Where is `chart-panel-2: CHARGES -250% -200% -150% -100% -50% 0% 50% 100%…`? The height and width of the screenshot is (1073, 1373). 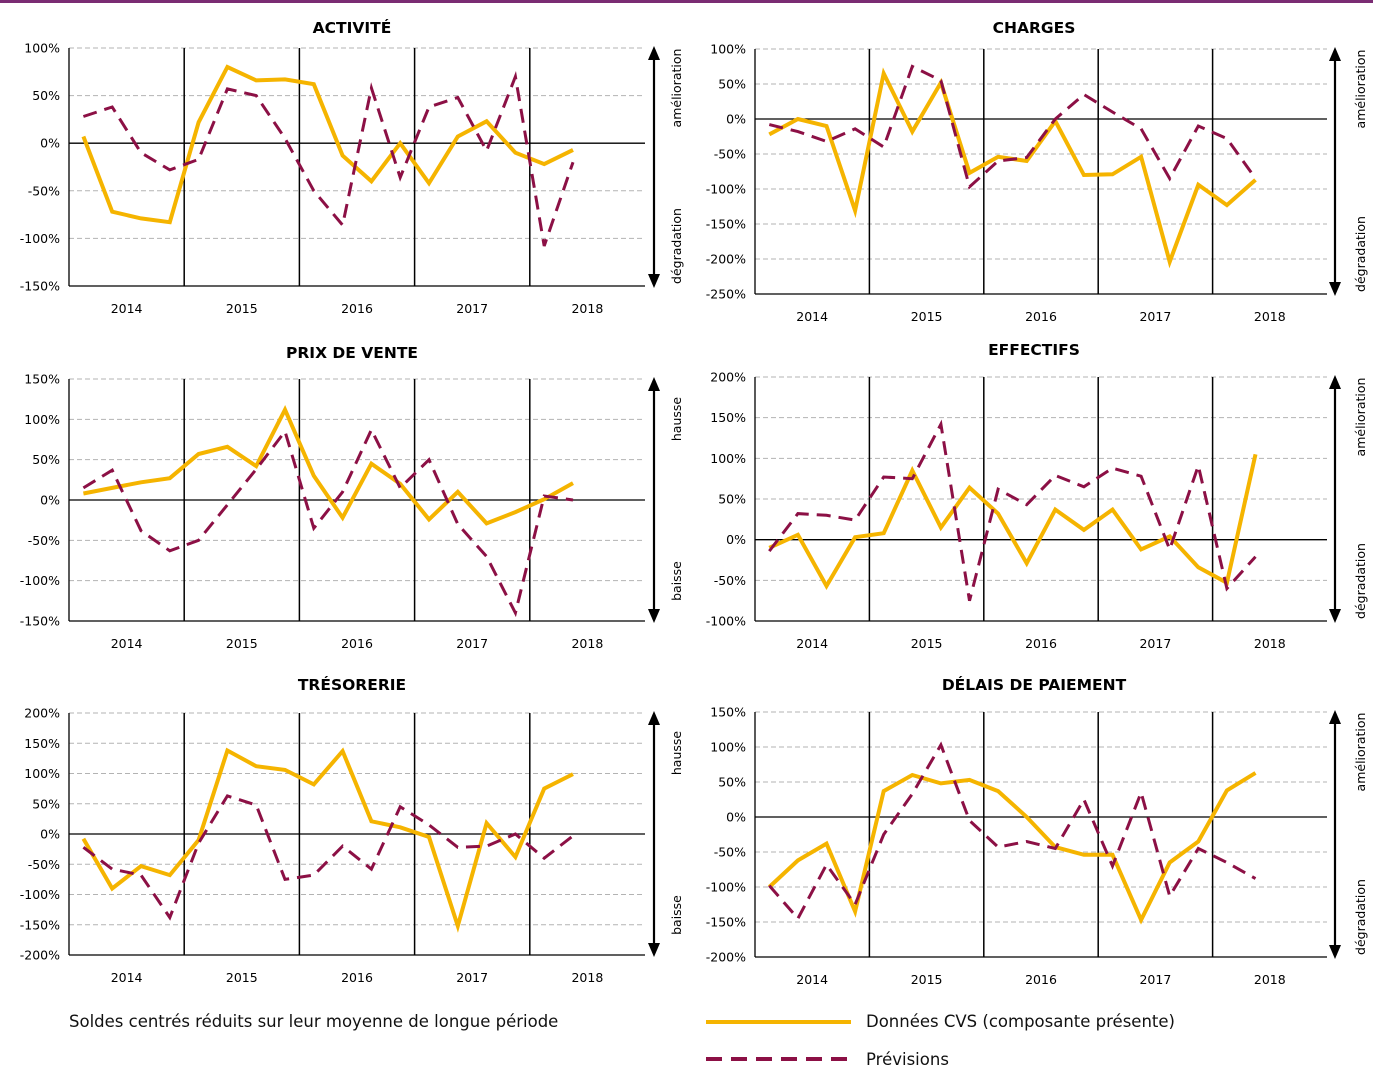
chart-panel-2: CHARGES -250% -200% -150% -100% -50% 0% 50% 100%… is located at coordinates (1037, 171).